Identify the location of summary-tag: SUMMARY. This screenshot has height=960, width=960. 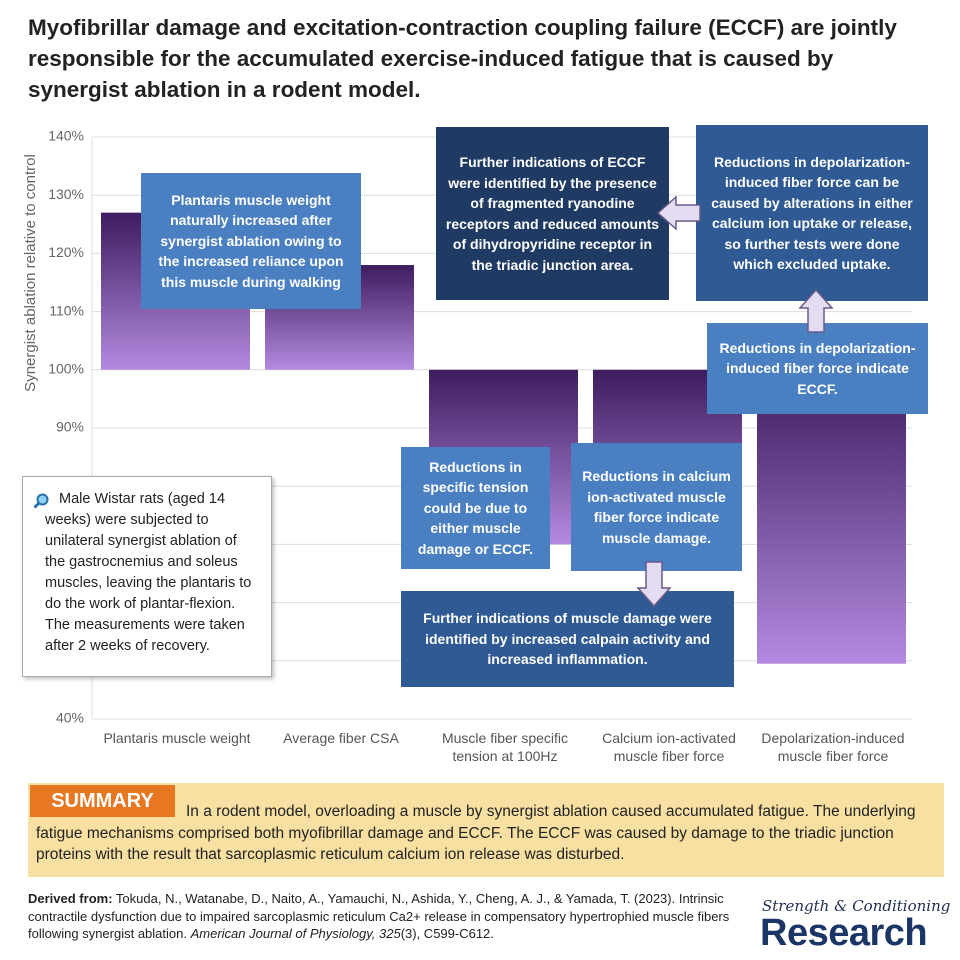
(102, 801).